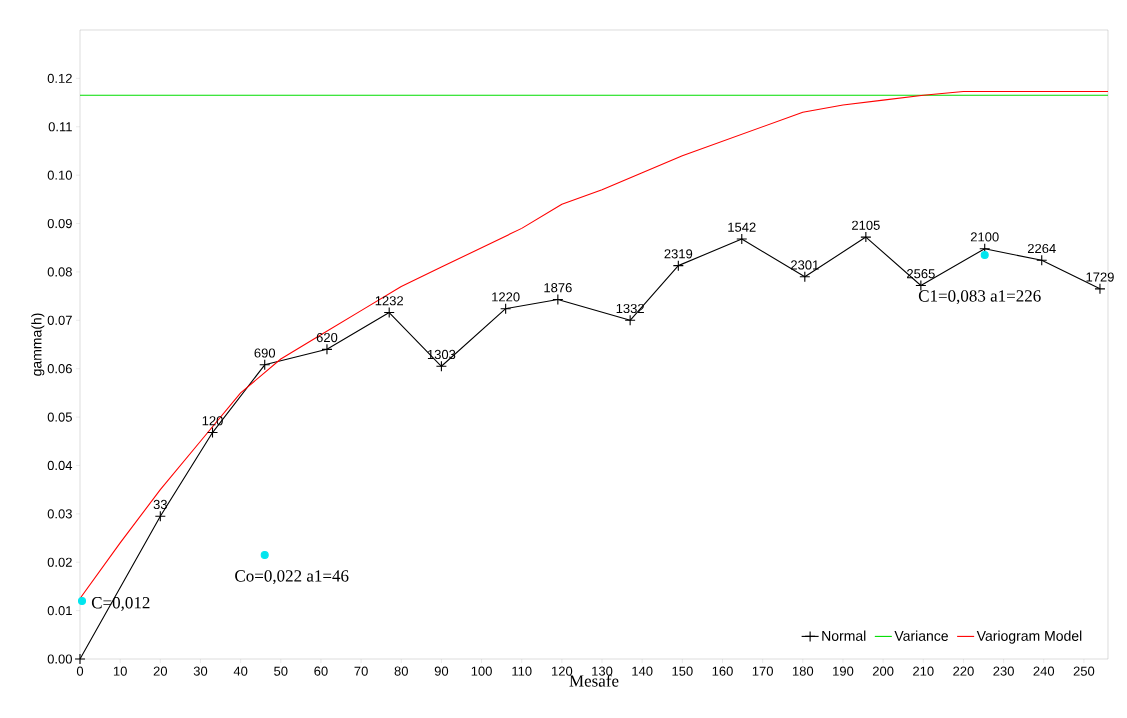  Describe the element at coordinates (401, 671) in the screenshot. I see `x-tick-label: 80` at that location.